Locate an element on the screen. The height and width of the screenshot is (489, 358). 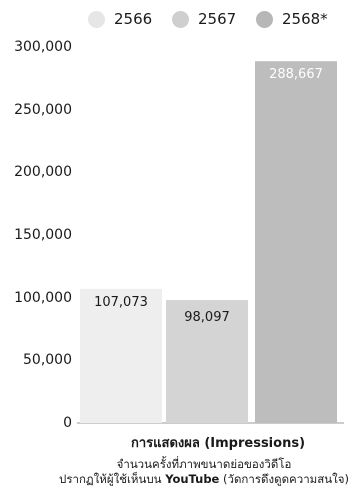
legend-item-2567: 2567 is located at coordinates (204, 19).